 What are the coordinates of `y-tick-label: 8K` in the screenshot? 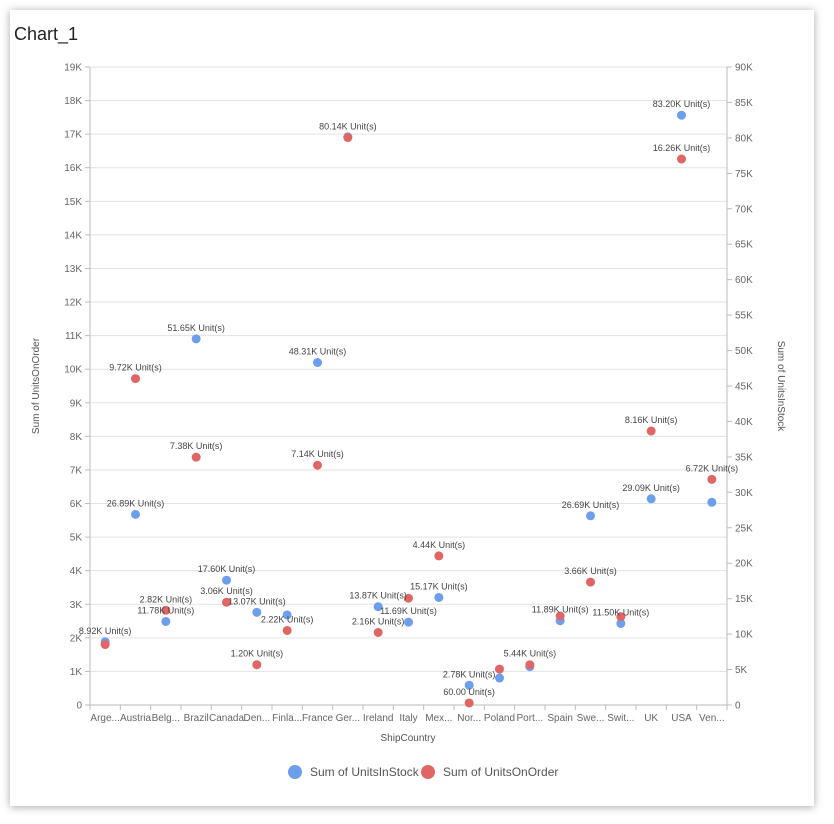 It's located at (76, 437).